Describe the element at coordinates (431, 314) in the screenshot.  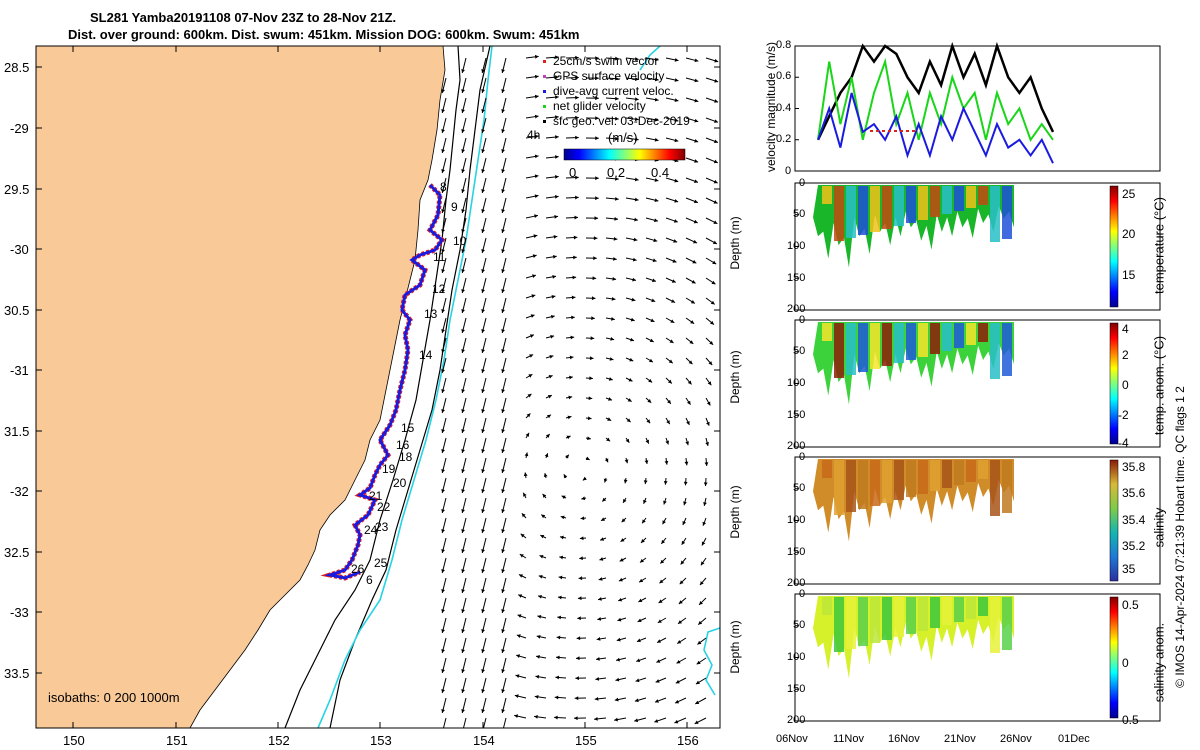
I see `day-label: 13` at that location.